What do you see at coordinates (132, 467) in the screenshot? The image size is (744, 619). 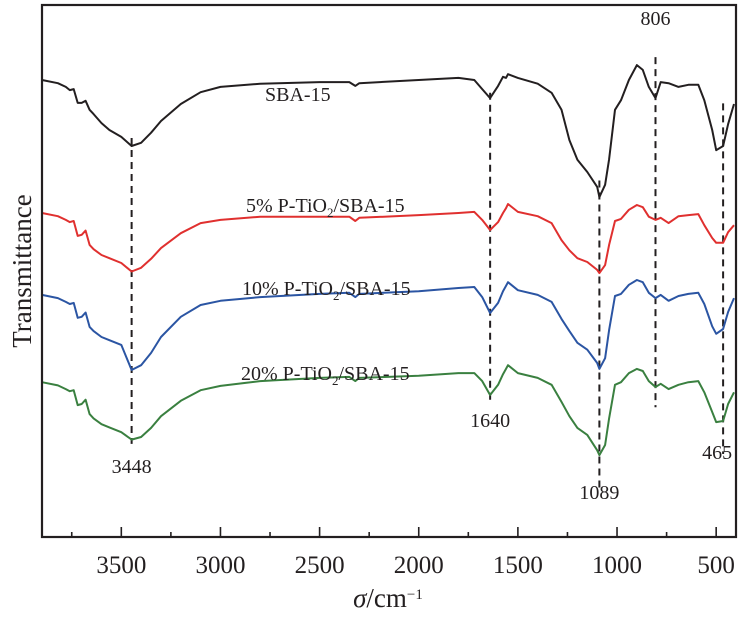 I see `peak-label-3448: 3448` at bounding box center [132, 467].